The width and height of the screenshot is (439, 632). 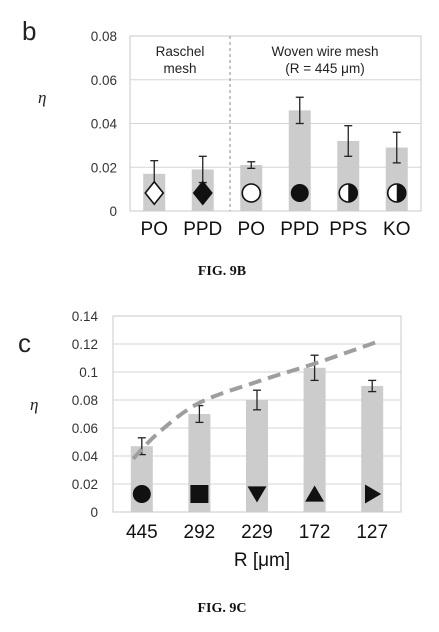 I want to click on category-label: 445, so click(x=142, y=532).